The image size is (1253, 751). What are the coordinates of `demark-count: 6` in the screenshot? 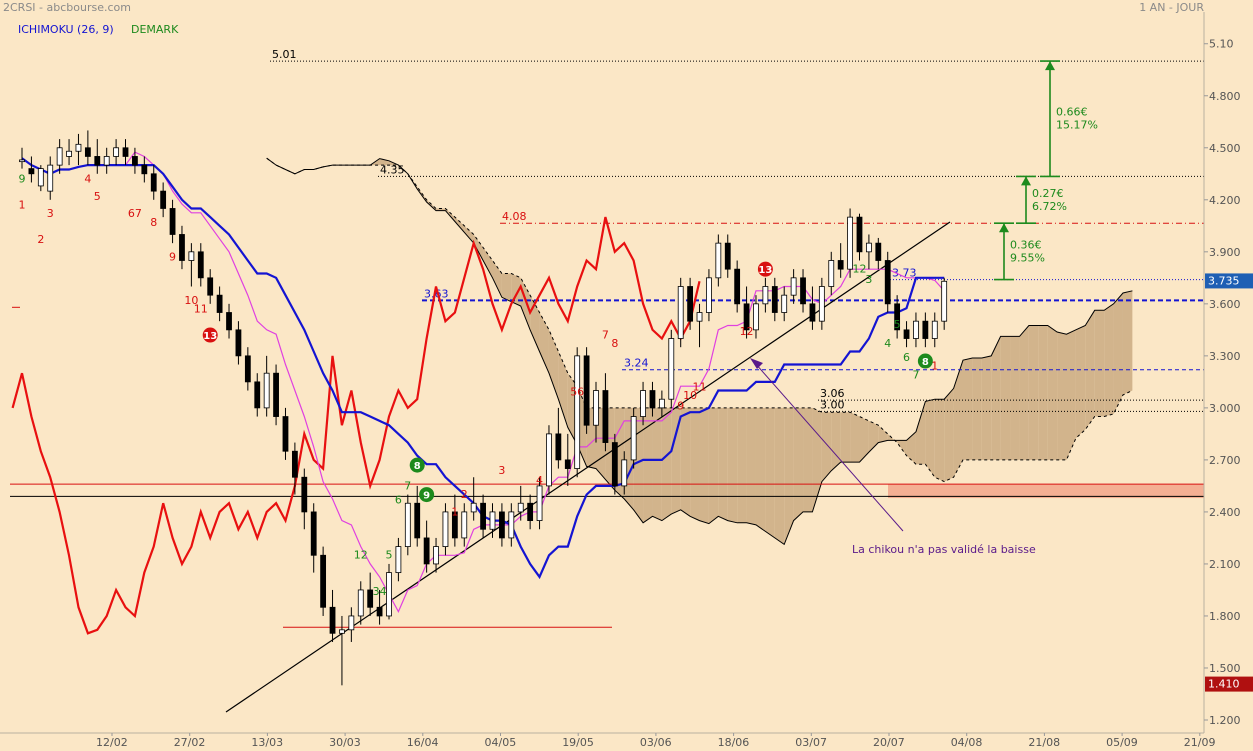 It's located at (398, 499).